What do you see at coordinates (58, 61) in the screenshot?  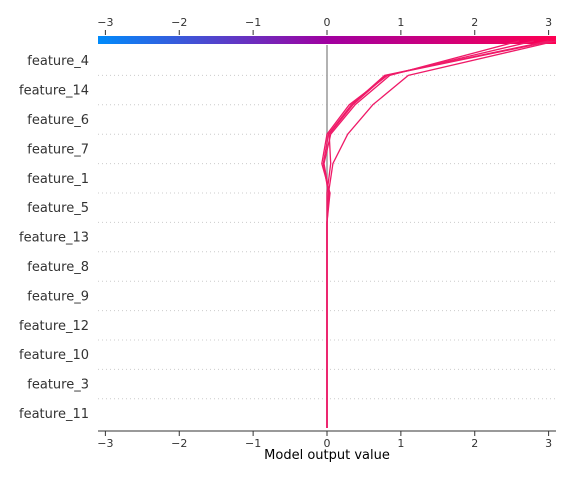 I see `feature-label-feature-4: feature_4` at bounding box center [58, 61].